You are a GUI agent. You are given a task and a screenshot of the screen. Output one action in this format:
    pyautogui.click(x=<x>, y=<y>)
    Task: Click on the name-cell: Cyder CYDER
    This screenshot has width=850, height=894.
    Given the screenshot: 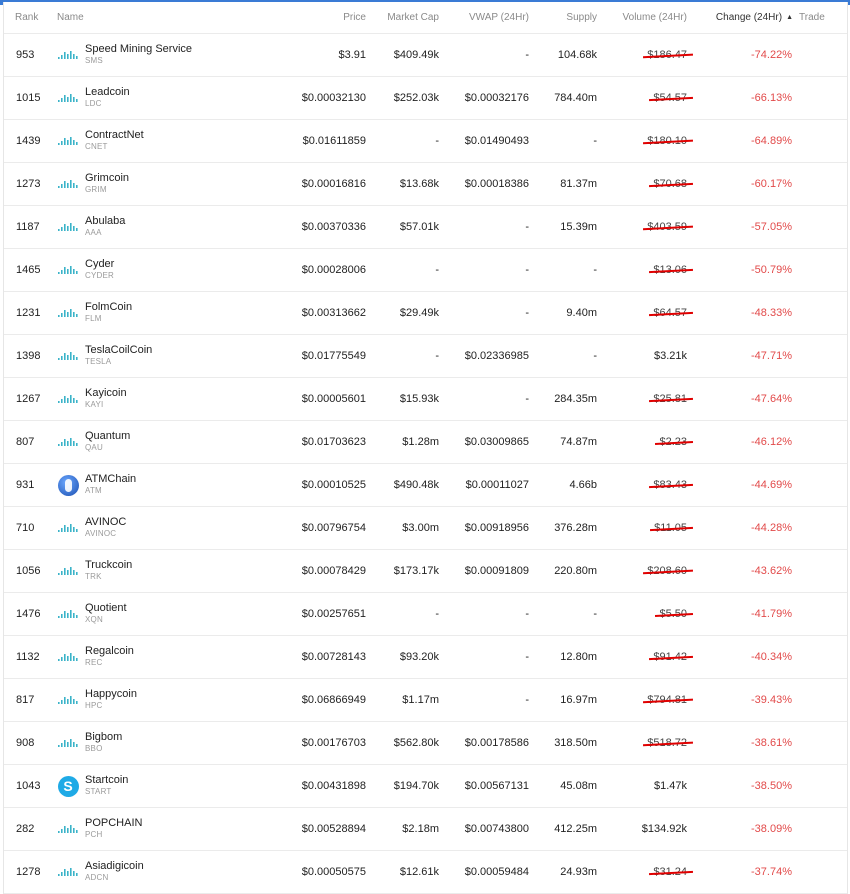 What is the action you would take?
    pyautogui.click(x=167, y=270)
    